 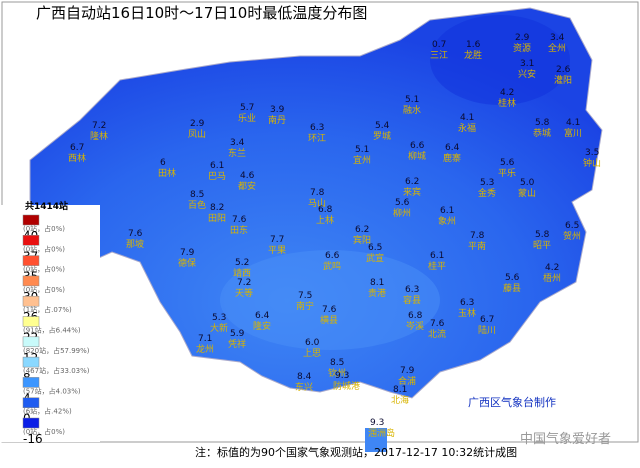 What do you see at coordinates (244, 293) in the screenshot?
I see `station-name: 天等` at bounding box center [244, 293].